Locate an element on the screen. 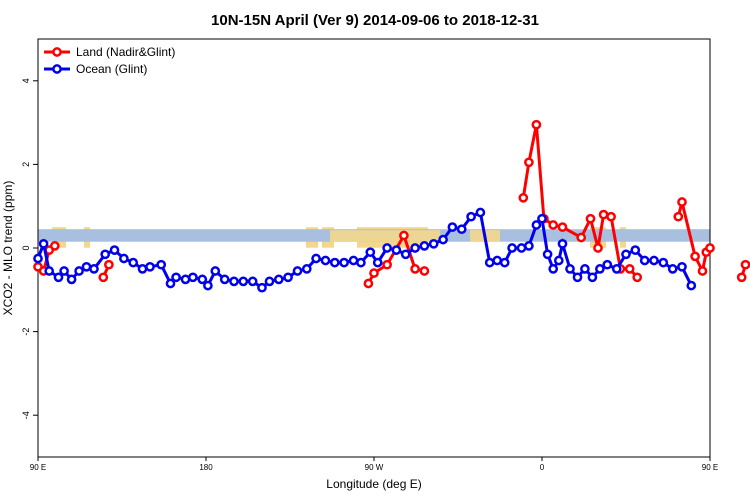  land-overlay is located at coordinates (415, 236).